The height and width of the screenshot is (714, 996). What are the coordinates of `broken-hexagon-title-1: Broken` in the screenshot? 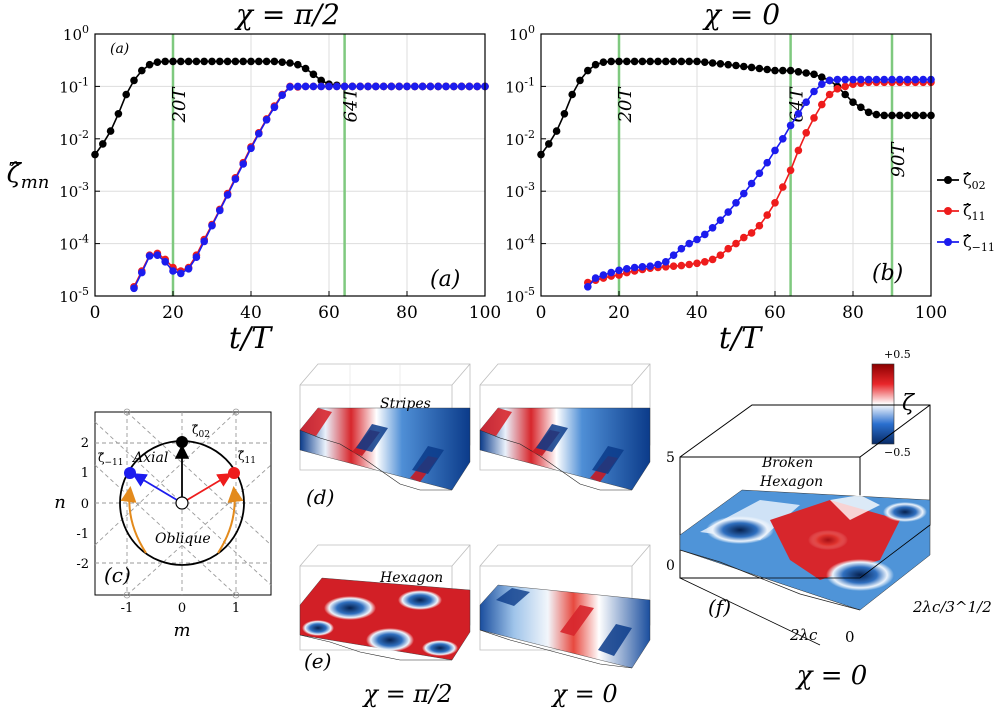 It's located at (787, 463).